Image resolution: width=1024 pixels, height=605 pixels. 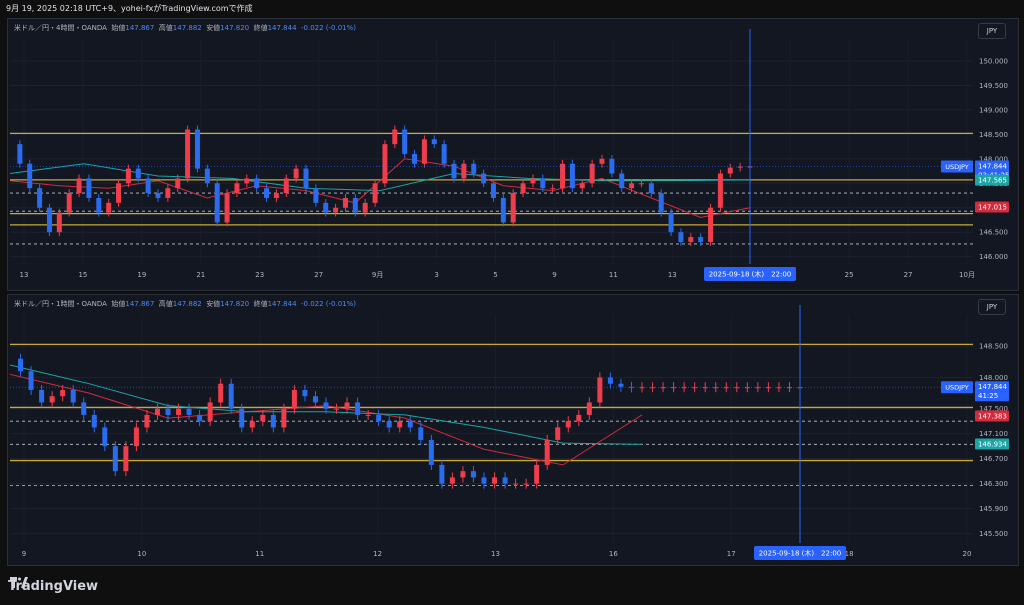 I want to click on symbol-label: 米ドル／円・4時間・OANDA, so click(x=60, y=28).